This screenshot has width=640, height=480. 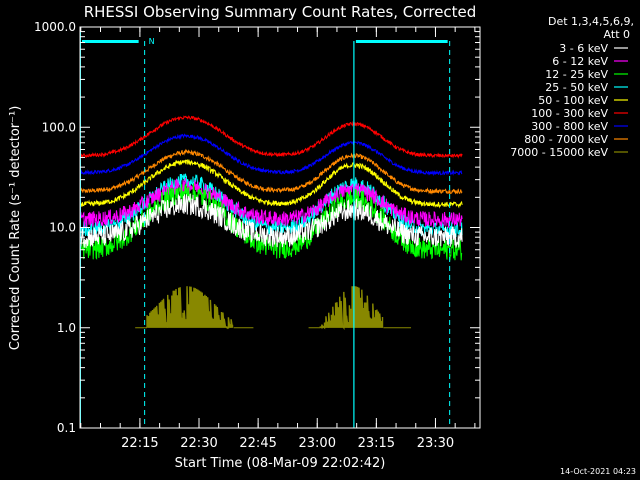 What do you see at coordinates (317, 443) in the screenshot?
I see `x-tick-label: 23:00` at bounding box center [317, 443].